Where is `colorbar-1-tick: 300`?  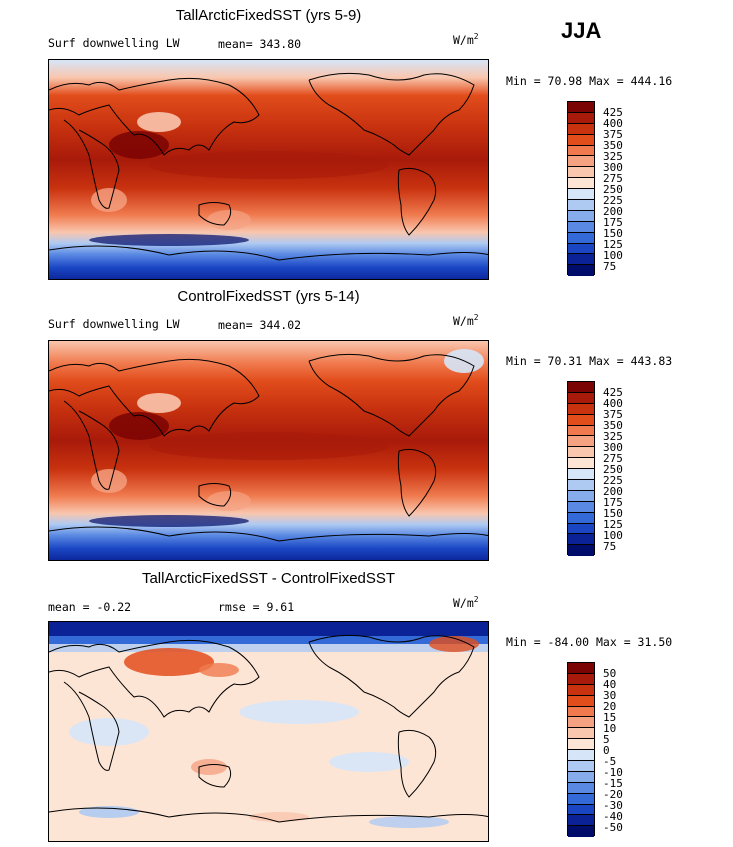 colorbar-1-tick: 300 is located at coordinates (613, 167).